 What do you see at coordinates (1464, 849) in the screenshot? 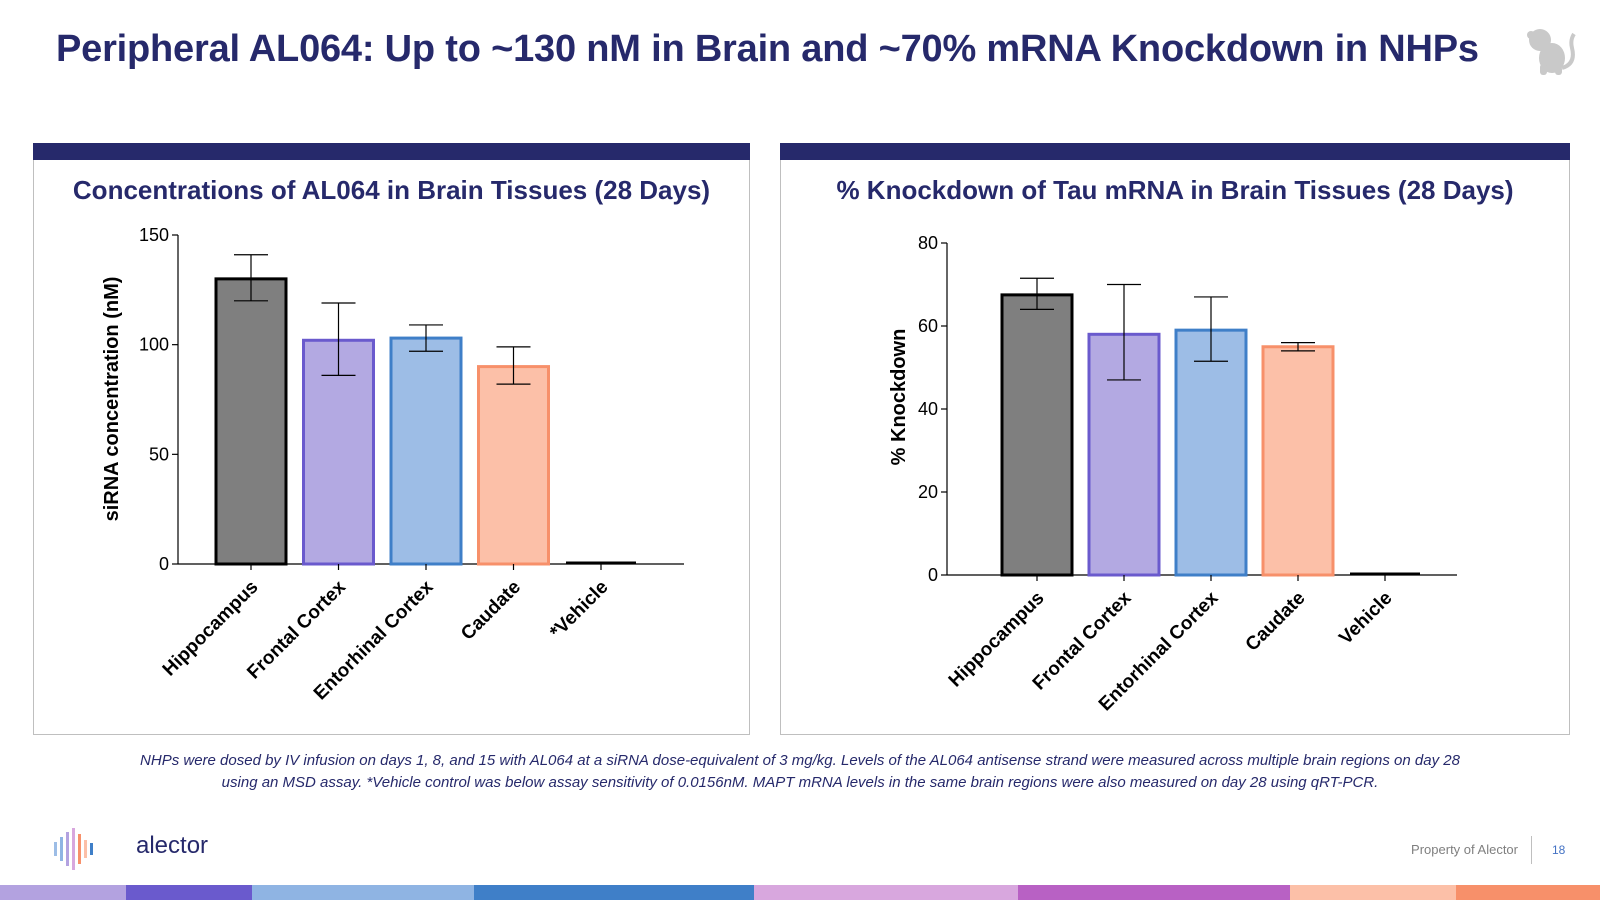
I see `footer-owner: Property of Alector` at bounding box center [1464, 849].